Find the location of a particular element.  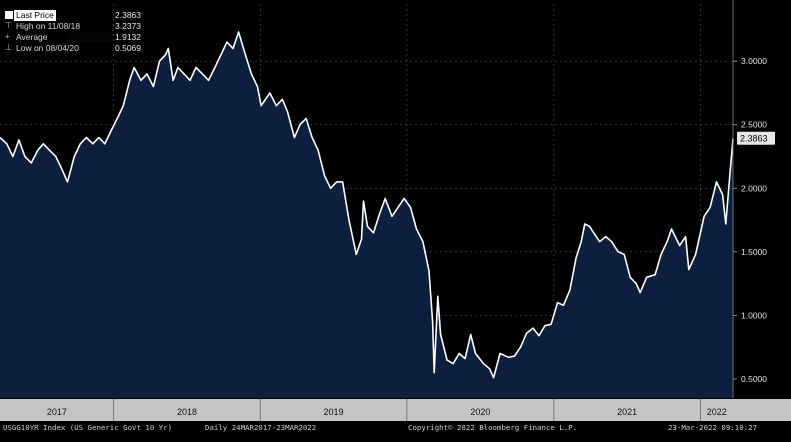

legend-label: High on 11/08/18 is located at coordinates (48, 26).